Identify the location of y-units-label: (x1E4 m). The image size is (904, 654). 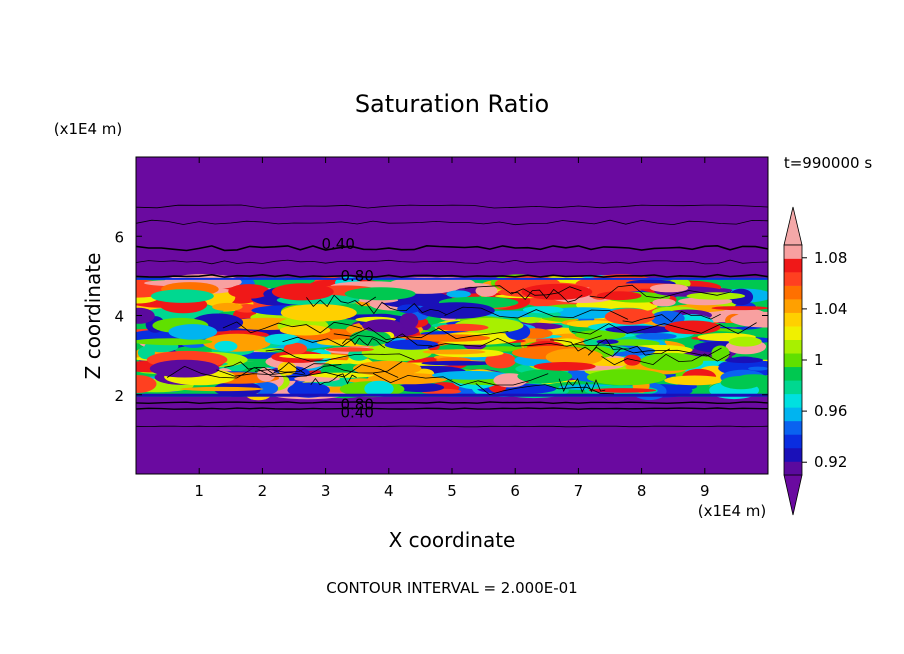
(88, 129).